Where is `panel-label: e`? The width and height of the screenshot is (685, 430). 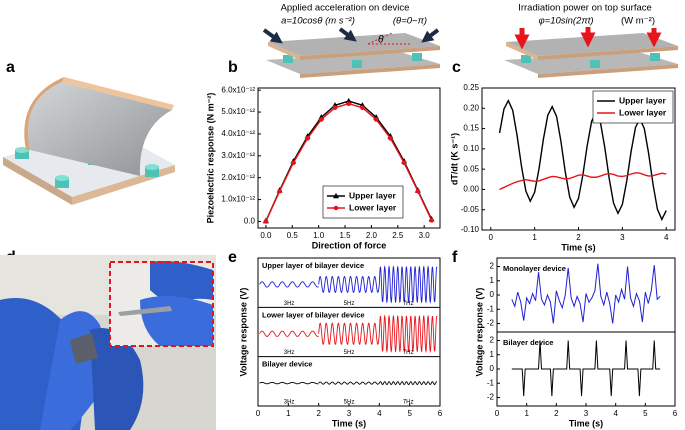 panel-label: e is located at coordinates (232, 257).